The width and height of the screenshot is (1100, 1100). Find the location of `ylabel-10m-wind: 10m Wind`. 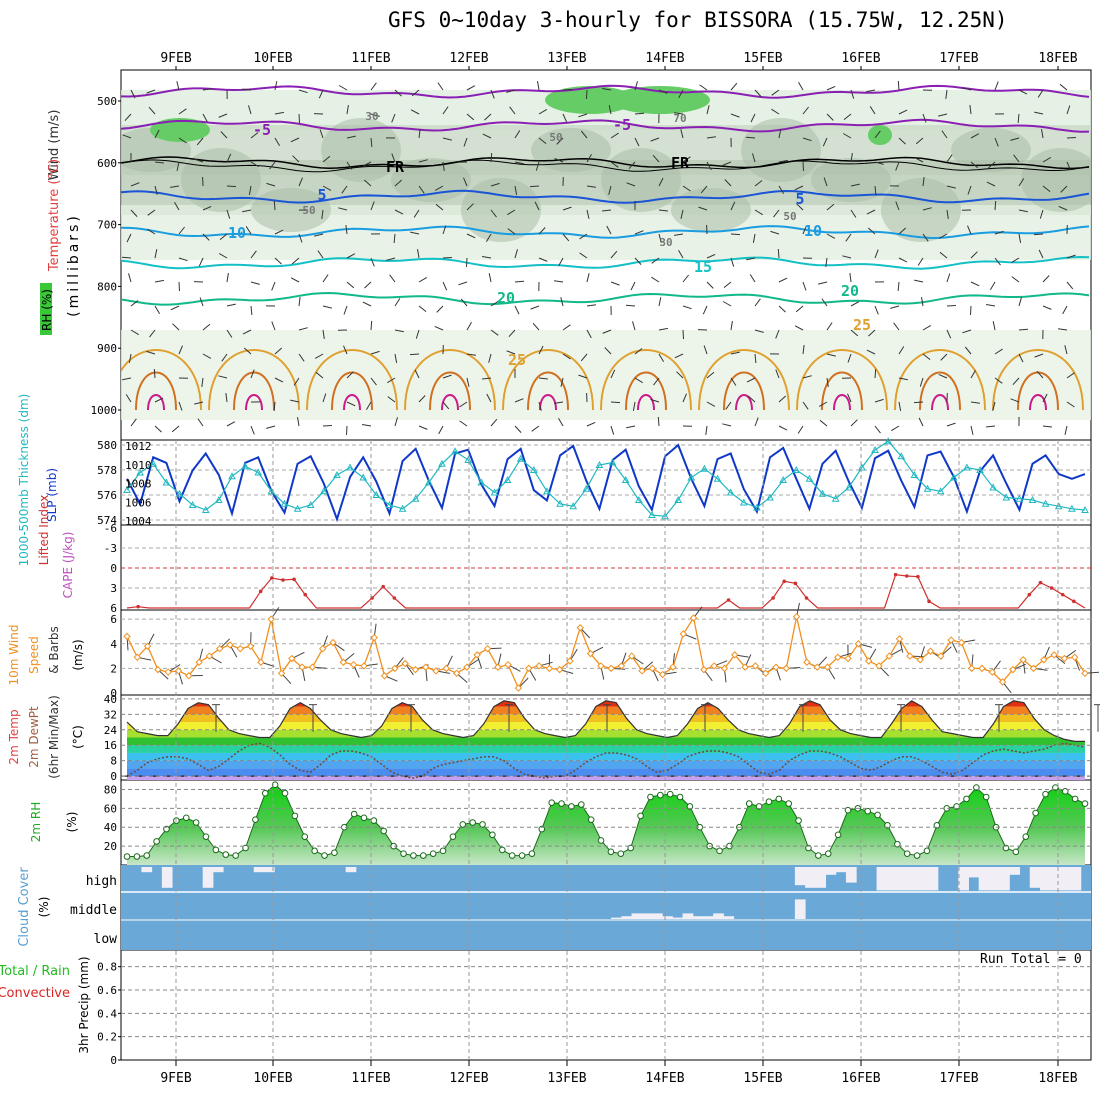

ylabel-10m-wind: 10m Wind is located at coordinates (14, 655).